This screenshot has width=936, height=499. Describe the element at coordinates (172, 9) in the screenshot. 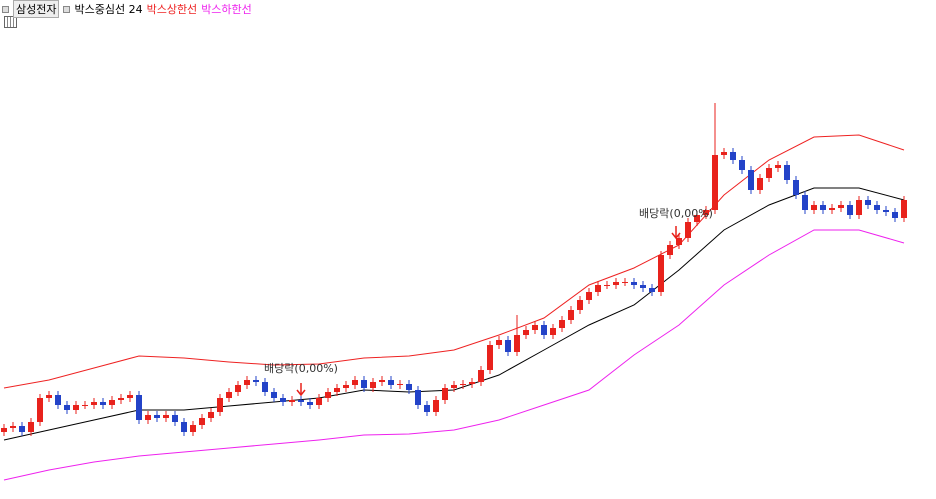

I see `legend-entry: 박스상한선` at that location.